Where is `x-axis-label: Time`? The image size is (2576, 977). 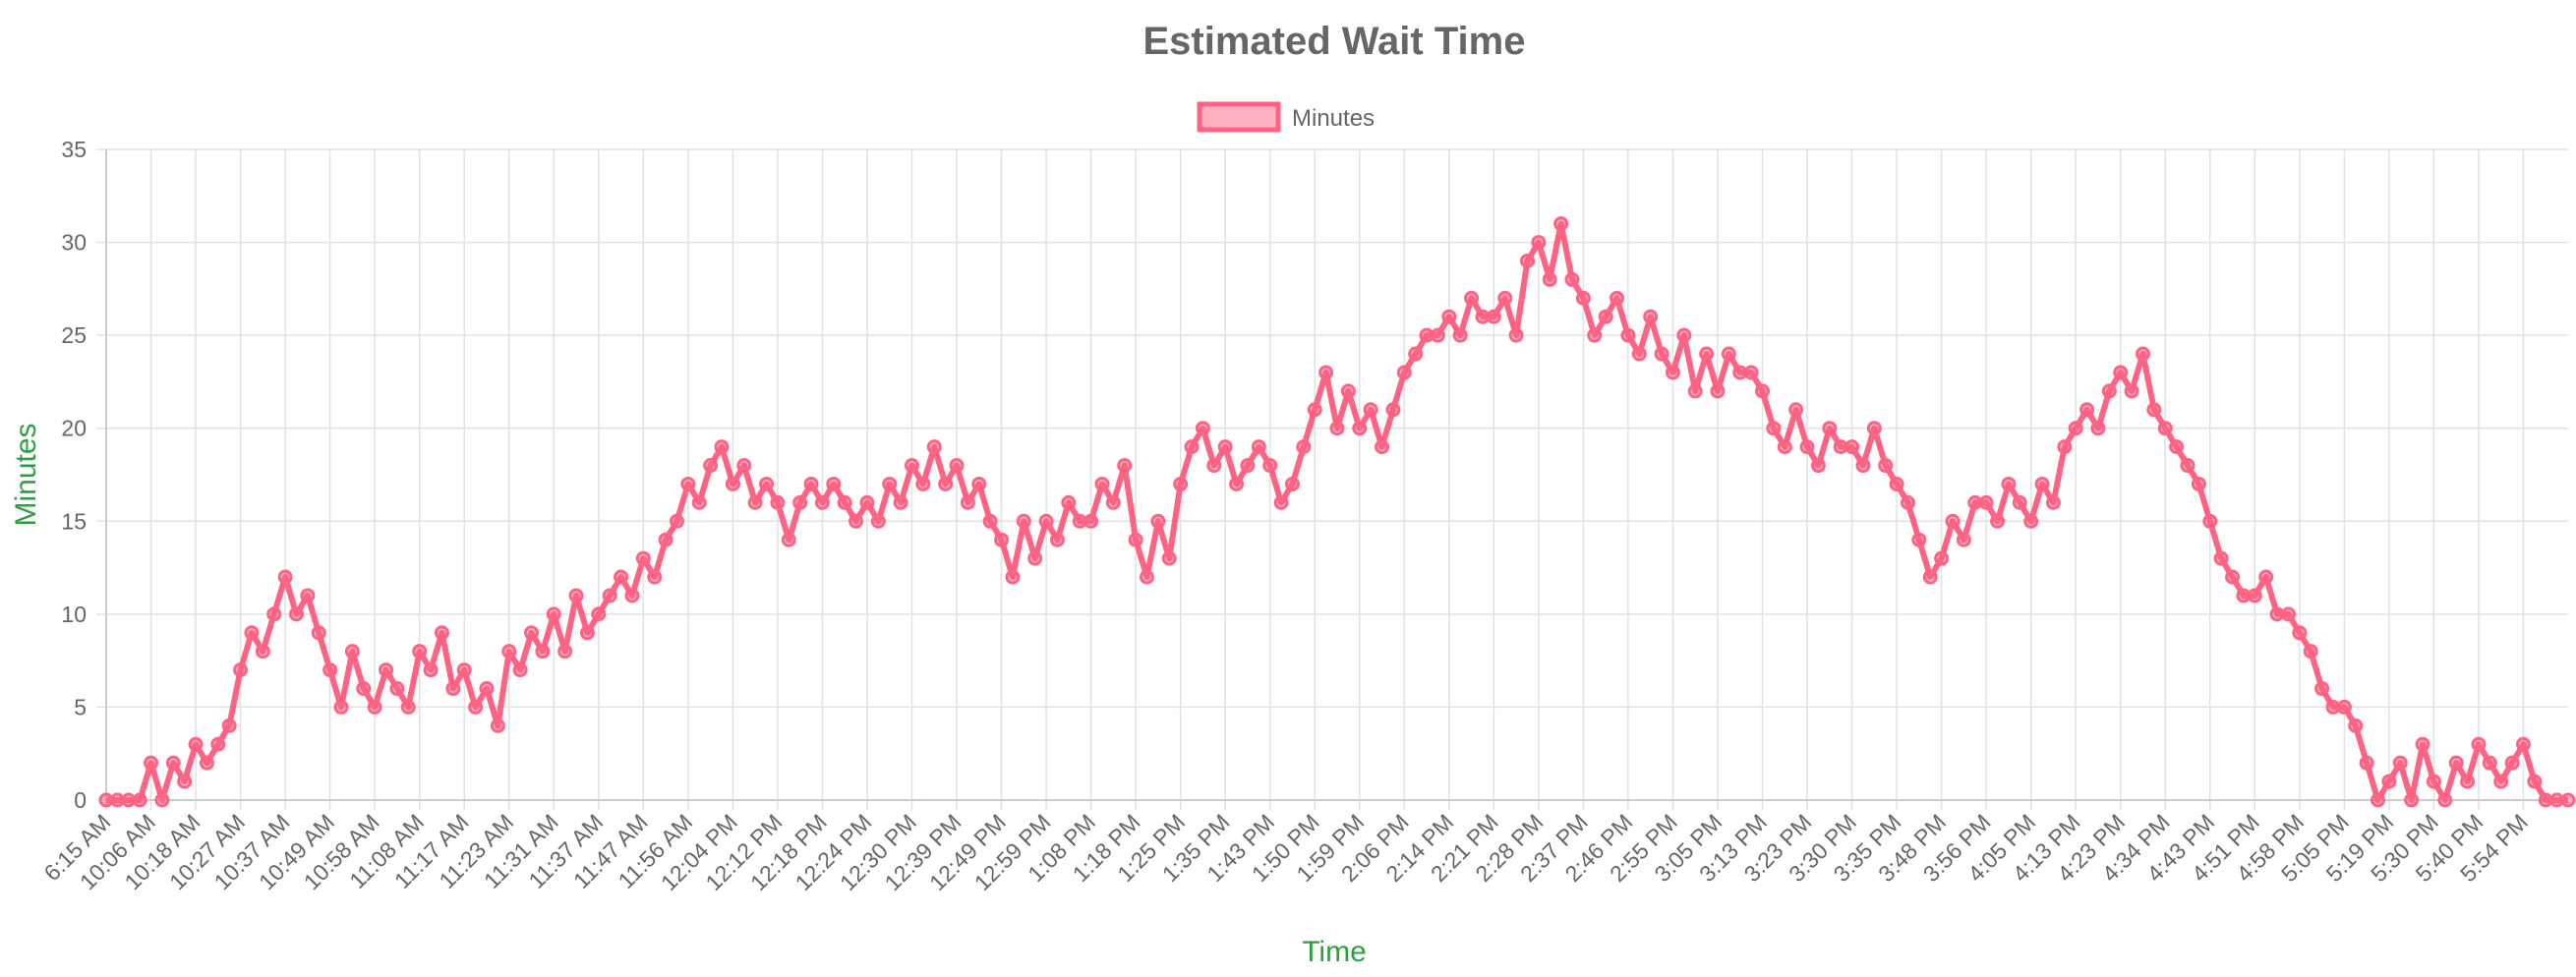
x-axis-label: Time is located at coordinates (1334, 952).